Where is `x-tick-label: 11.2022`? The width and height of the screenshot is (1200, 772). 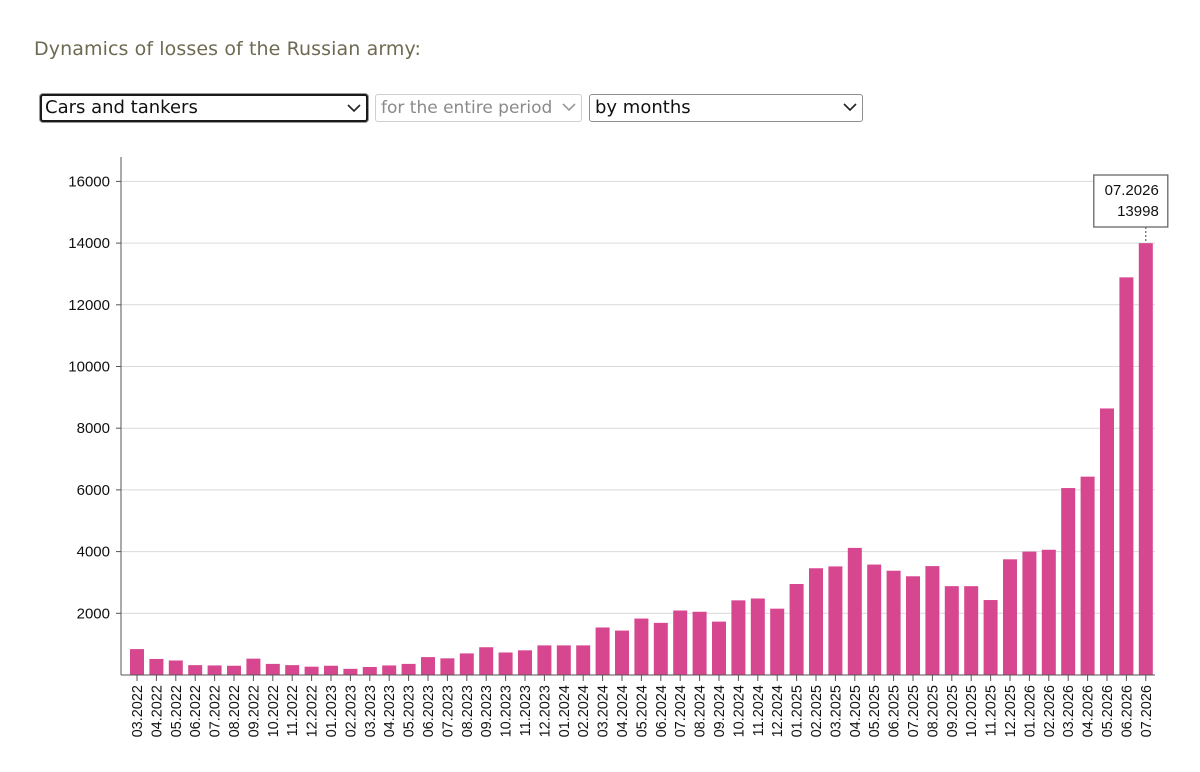
x-tick-label: 11.2022 is located at coordinates (293, 710).